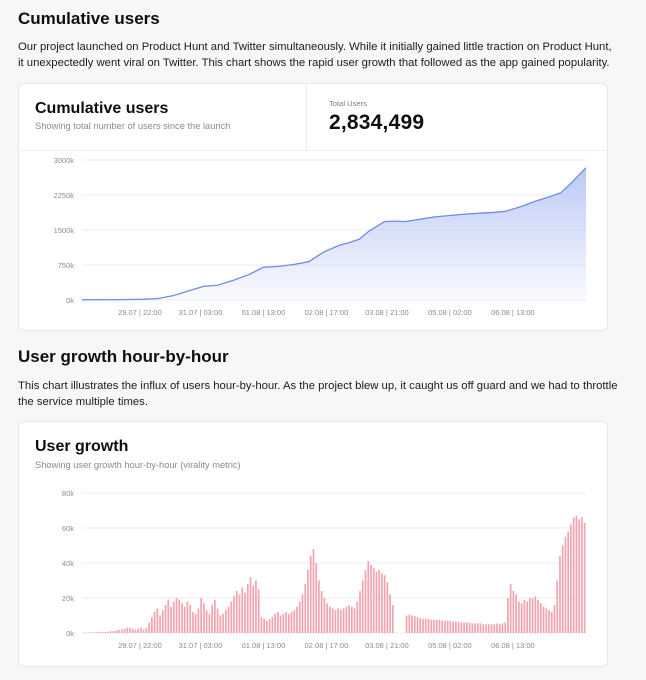 This screenshot has width=646, height=680. What do you see at coordinates (68, 598) in the screenshot?
I see `y-tick-label: 20k` at bounding box center [68, 598].